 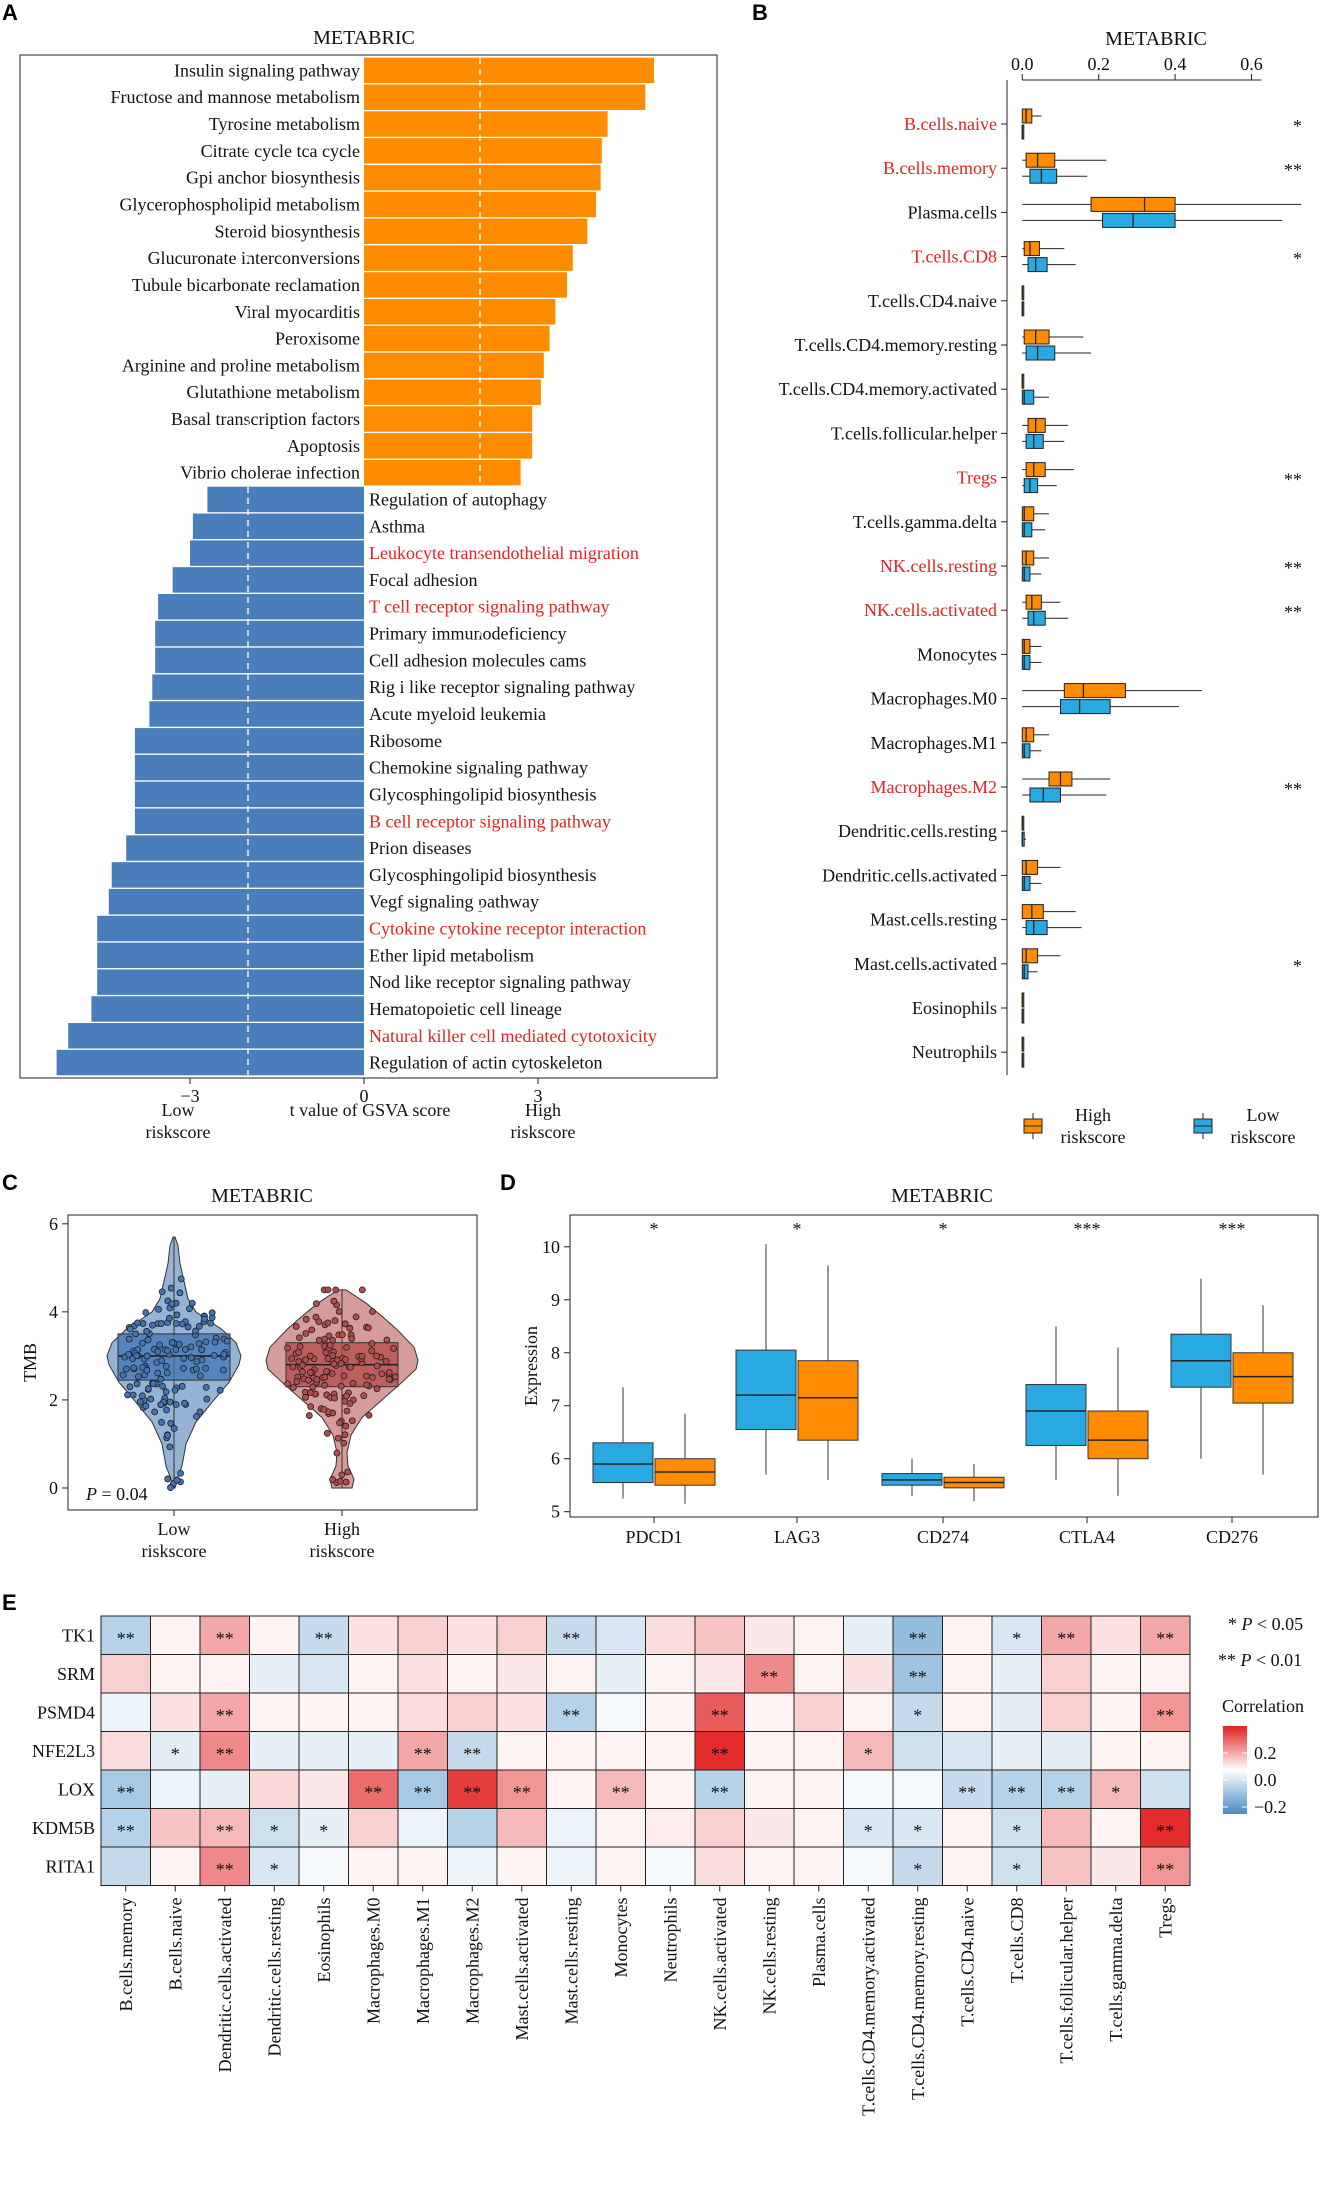 I want to click on bar-label: Regulation of autophagy, so click(x=458, y=499).